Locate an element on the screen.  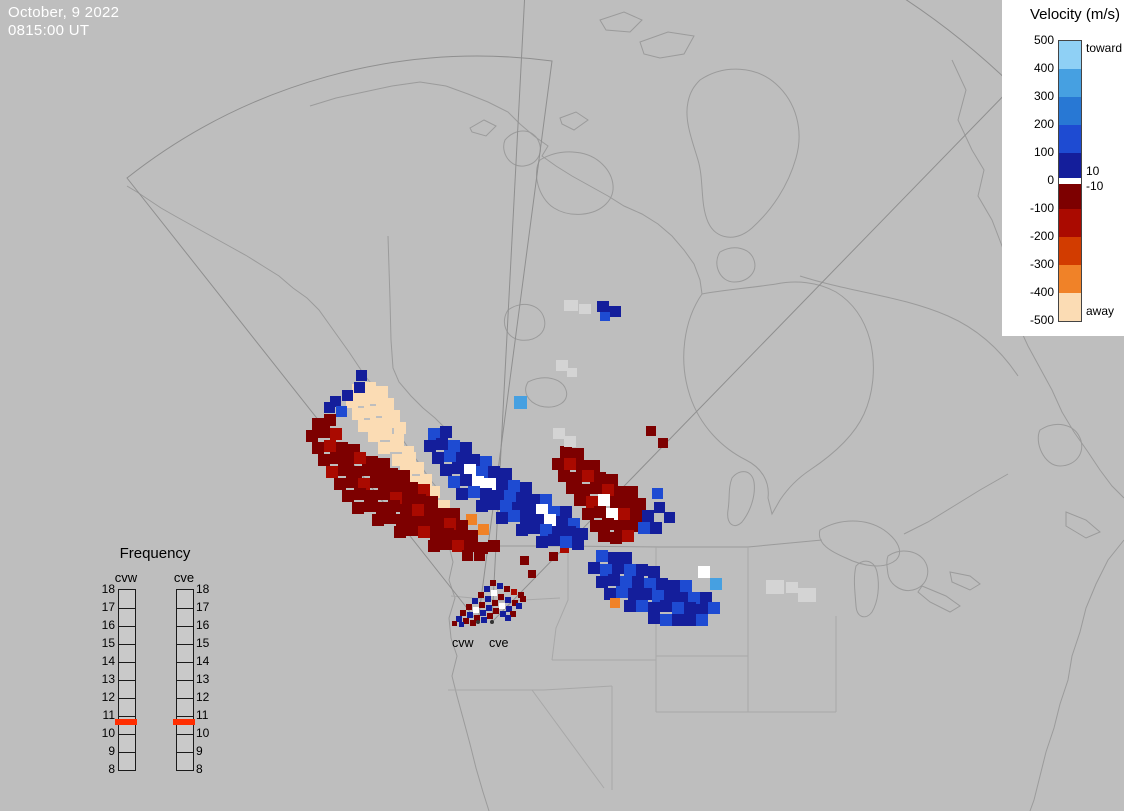
banks-island is located at coordinates (522, 148).